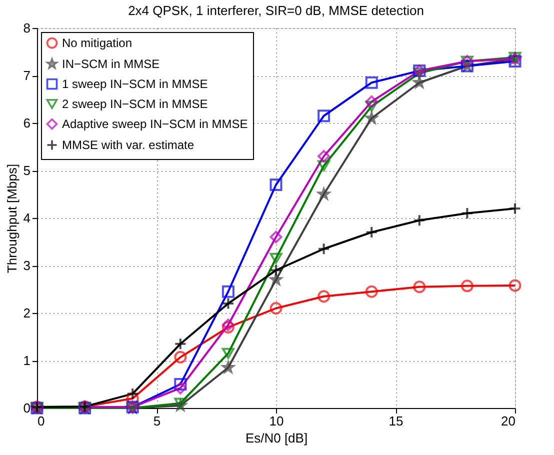  Describe the element at coordinates (135, 104) in the screenshot. I see `legend-label: 2 sweep IN−SCM in MMSE` at that location.